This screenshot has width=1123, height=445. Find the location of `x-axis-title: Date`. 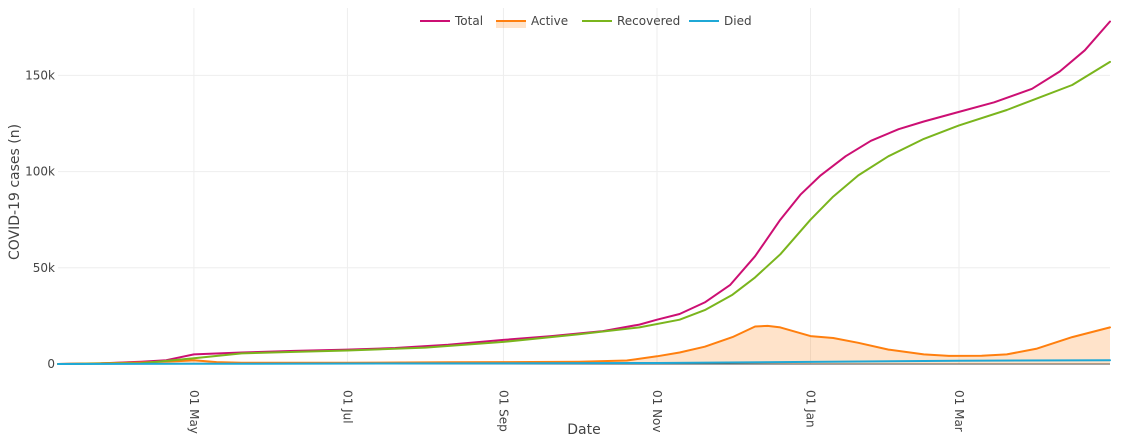

x-axis-title: Date is located at coordinates (583, 430).